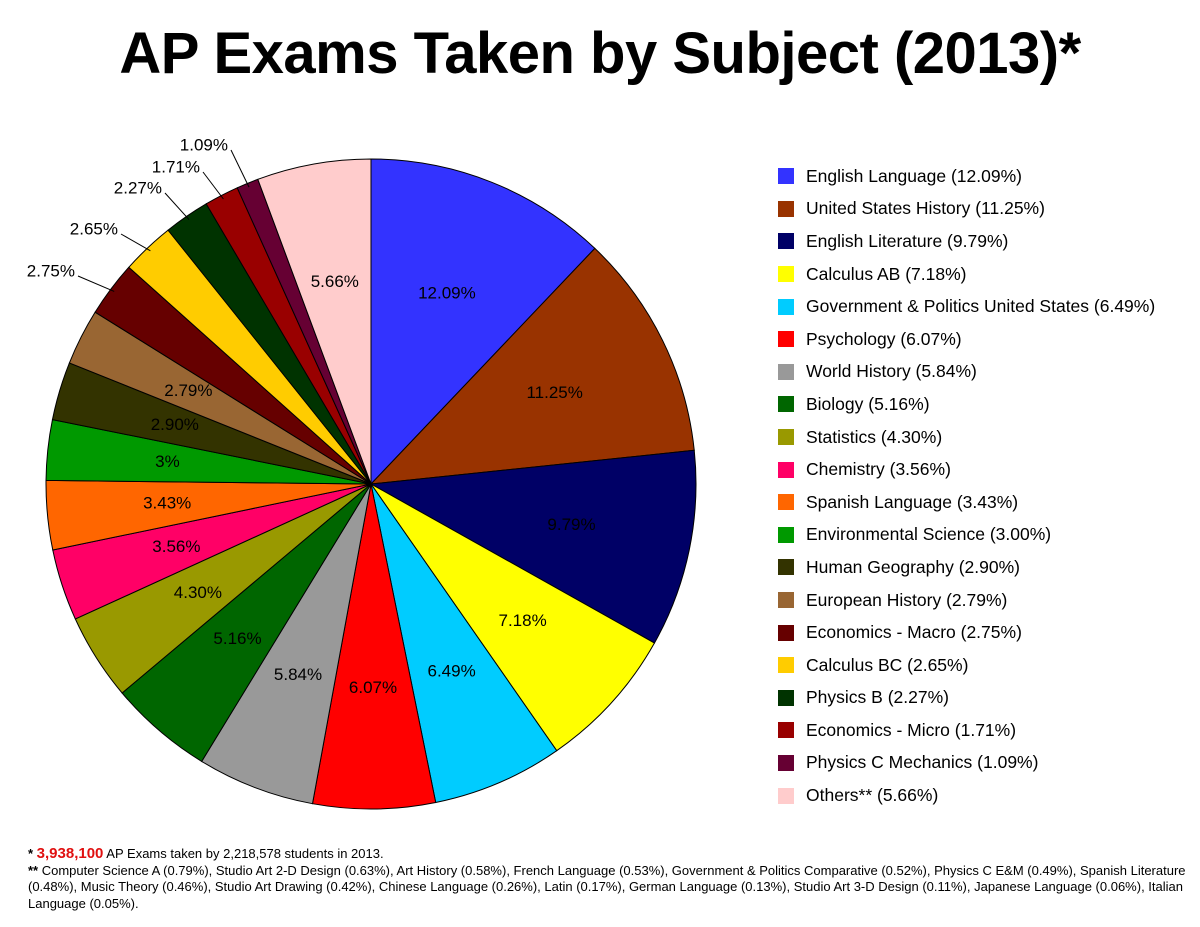  I want to click on legend-label: English Literature (9.79%), so click(907, 240).